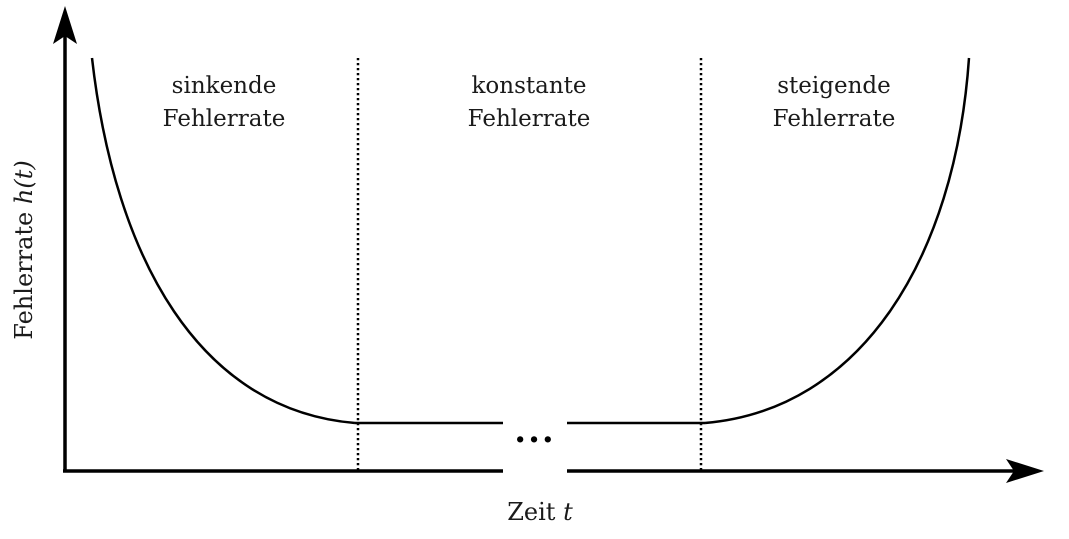 This screenshot has width=1069, height=539. I want to click on region-label-increasing: steigende Fehlerrate, so click(834, 103).